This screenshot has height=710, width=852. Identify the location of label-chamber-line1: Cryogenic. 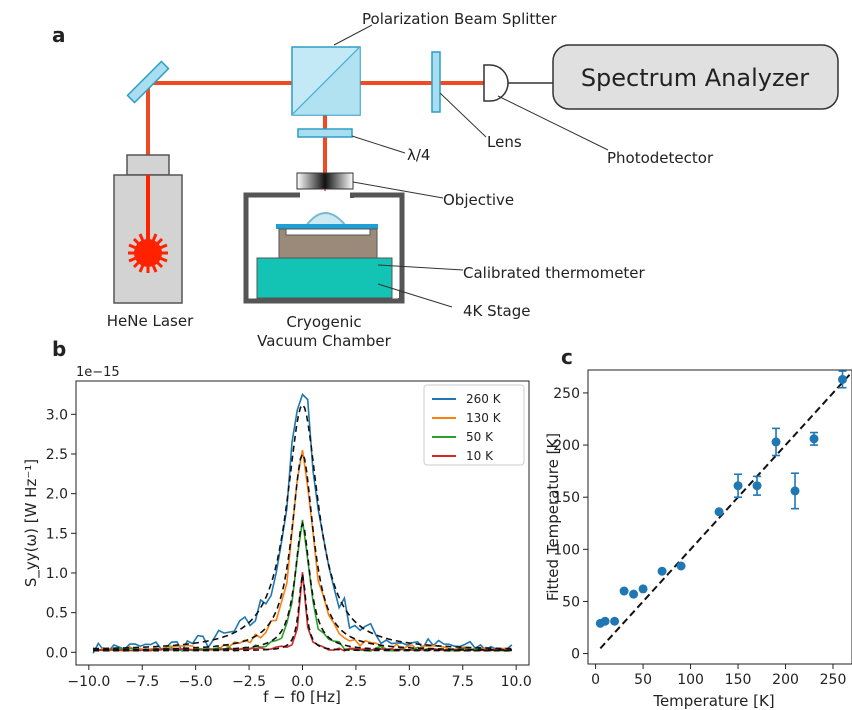
(323, 322).